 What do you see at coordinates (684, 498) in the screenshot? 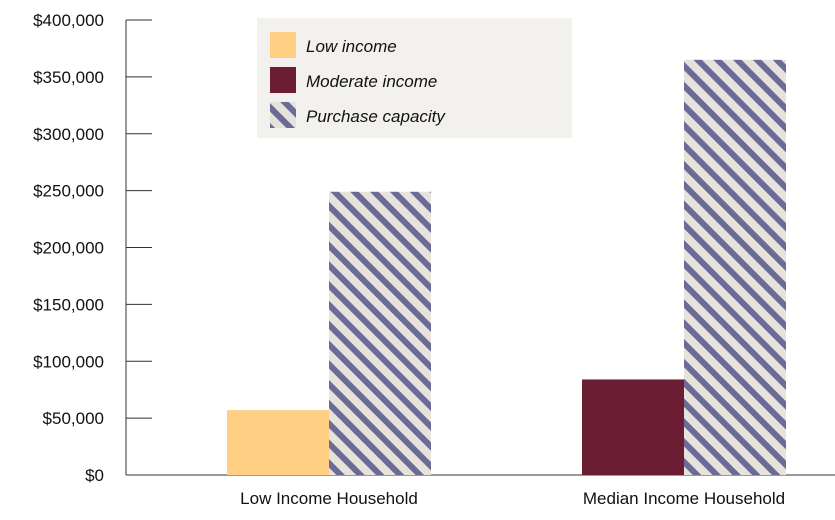
I see `x-tick-label: Median Income Household` at bounding box center [684, 498].